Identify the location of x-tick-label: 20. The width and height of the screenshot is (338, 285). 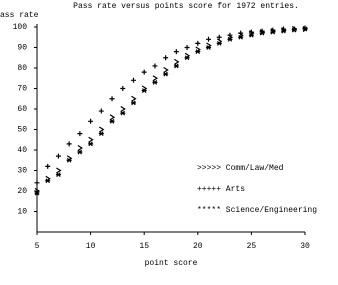
(198, 246).